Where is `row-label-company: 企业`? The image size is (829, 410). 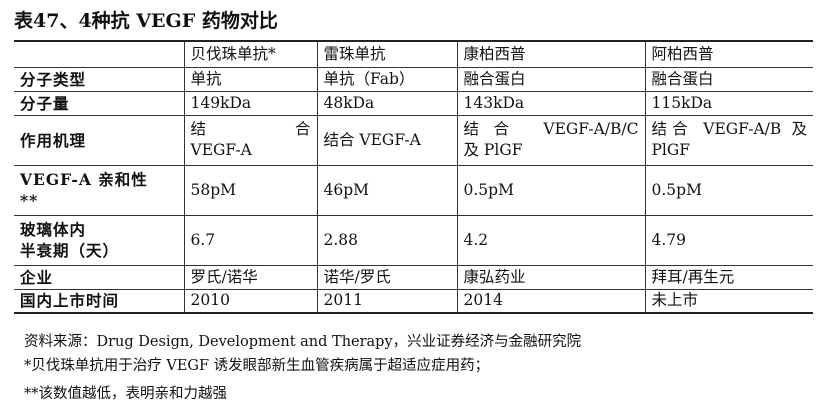 row-label-company: 企业 is located at coordinates (99, 277).